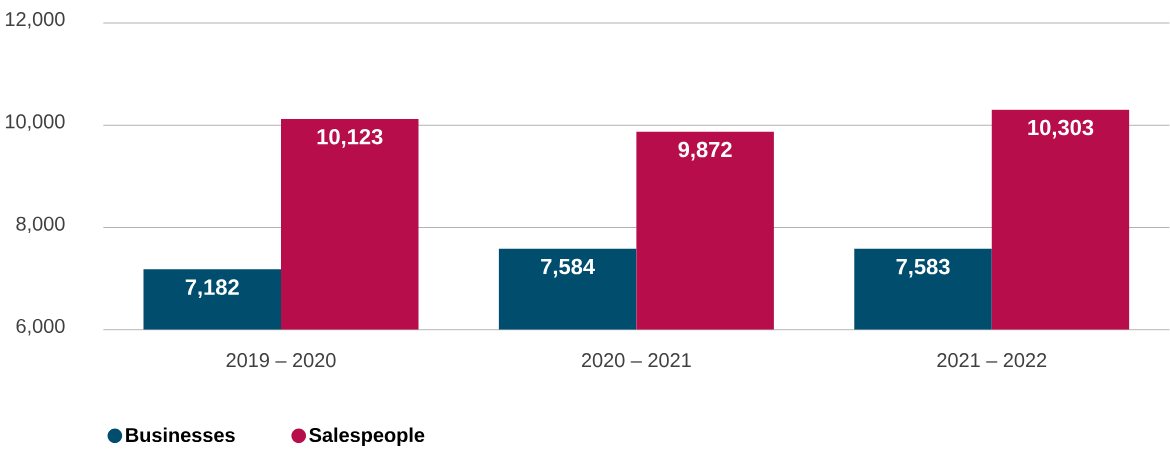 The image size is (1170, 453). What do you see at coordinates (180, 434) in the screenshot?
I see `legend-label: Businesses` at bounding box center [180, 434].